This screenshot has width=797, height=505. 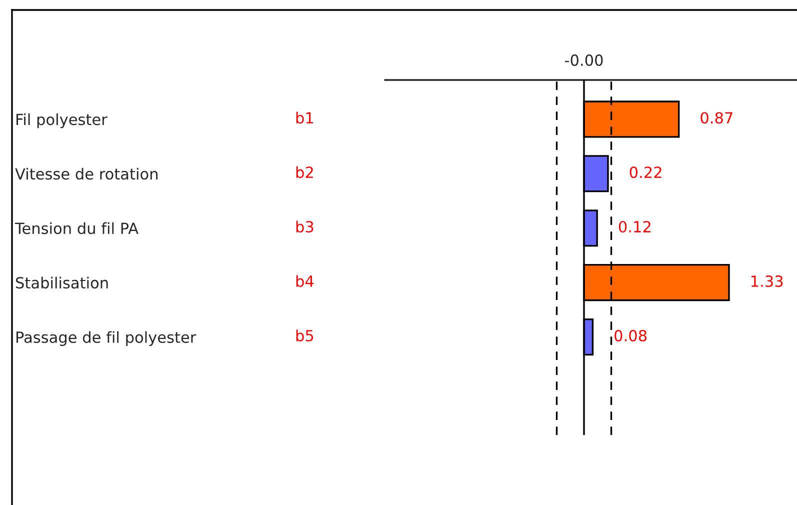 I want to click on text: b1, so click(x=305, y=118).